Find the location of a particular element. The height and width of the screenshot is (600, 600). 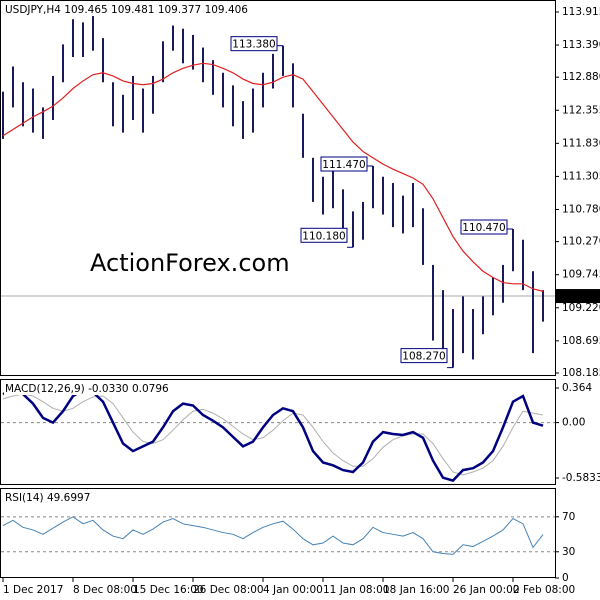

x-tick-label: 15 Dec 16:00 is located at coordinates (168, 590).